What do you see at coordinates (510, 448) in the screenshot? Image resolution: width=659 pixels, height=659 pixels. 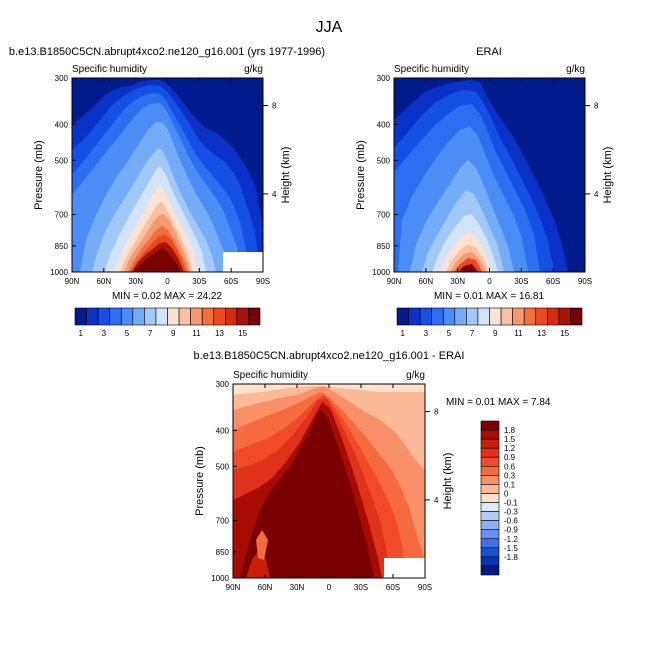 I see `colorbar-label: 1.2` at bounding box center [510, 448].